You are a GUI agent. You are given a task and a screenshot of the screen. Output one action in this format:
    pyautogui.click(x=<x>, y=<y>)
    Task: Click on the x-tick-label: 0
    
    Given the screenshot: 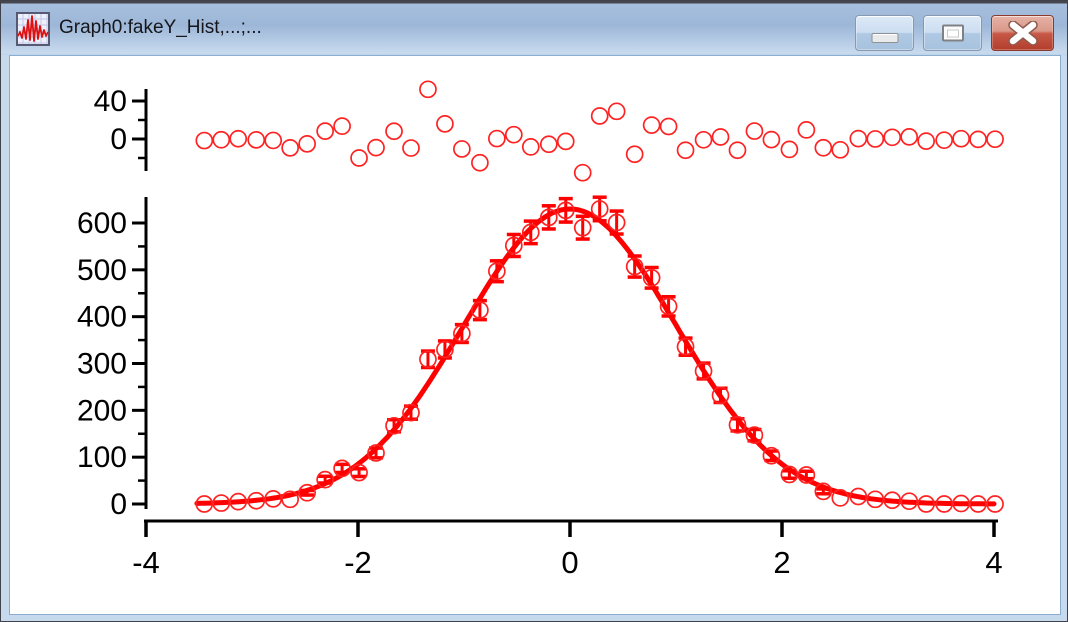 What is the action you would take?
    pyautogui.click(x=569, y=562)
    